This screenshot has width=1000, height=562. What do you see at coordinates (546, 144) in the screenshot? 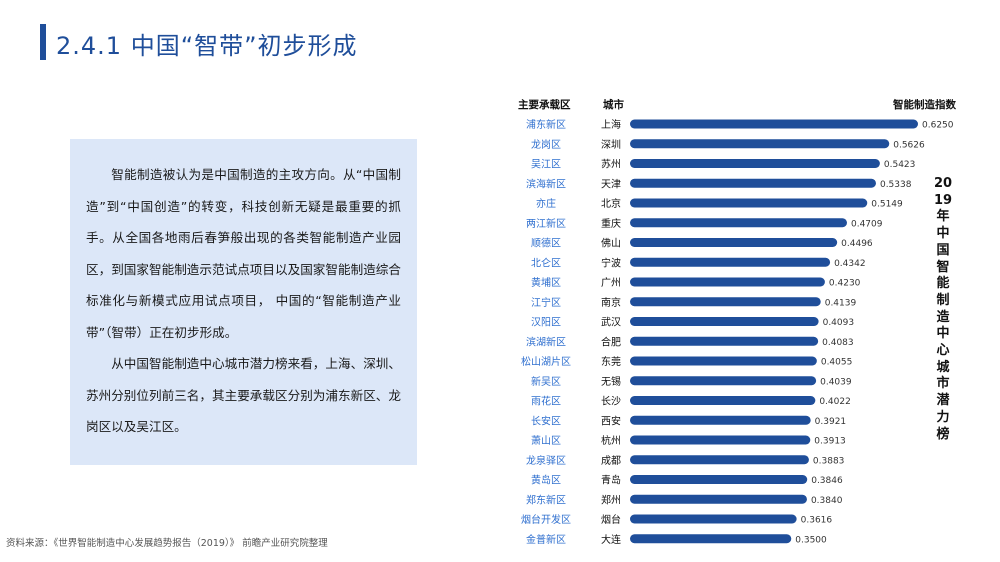
I see `zone-label: 龙岗区` at bounding box center [546, 144].